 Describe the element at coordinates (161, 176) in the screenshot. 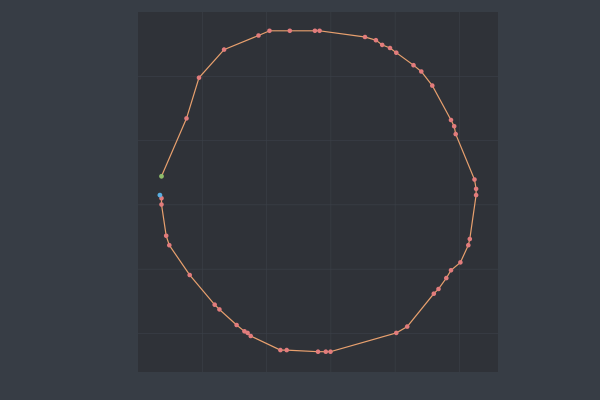

I see `start-point` at that location.